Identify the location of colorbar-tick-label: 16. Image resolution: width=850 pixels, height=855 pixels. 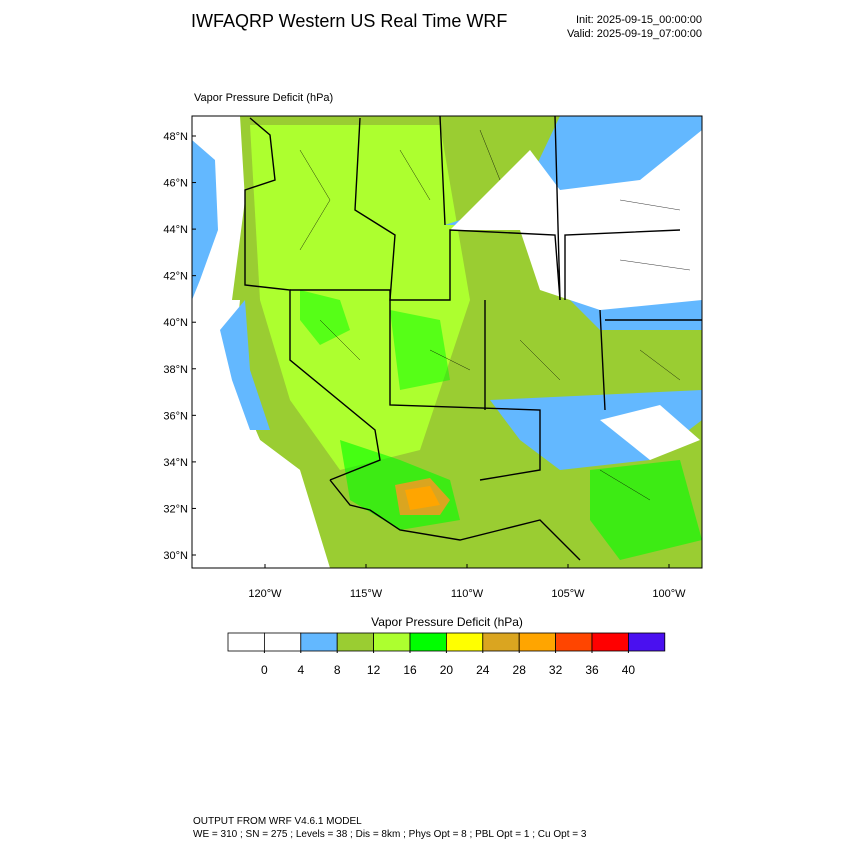
(410, 670).